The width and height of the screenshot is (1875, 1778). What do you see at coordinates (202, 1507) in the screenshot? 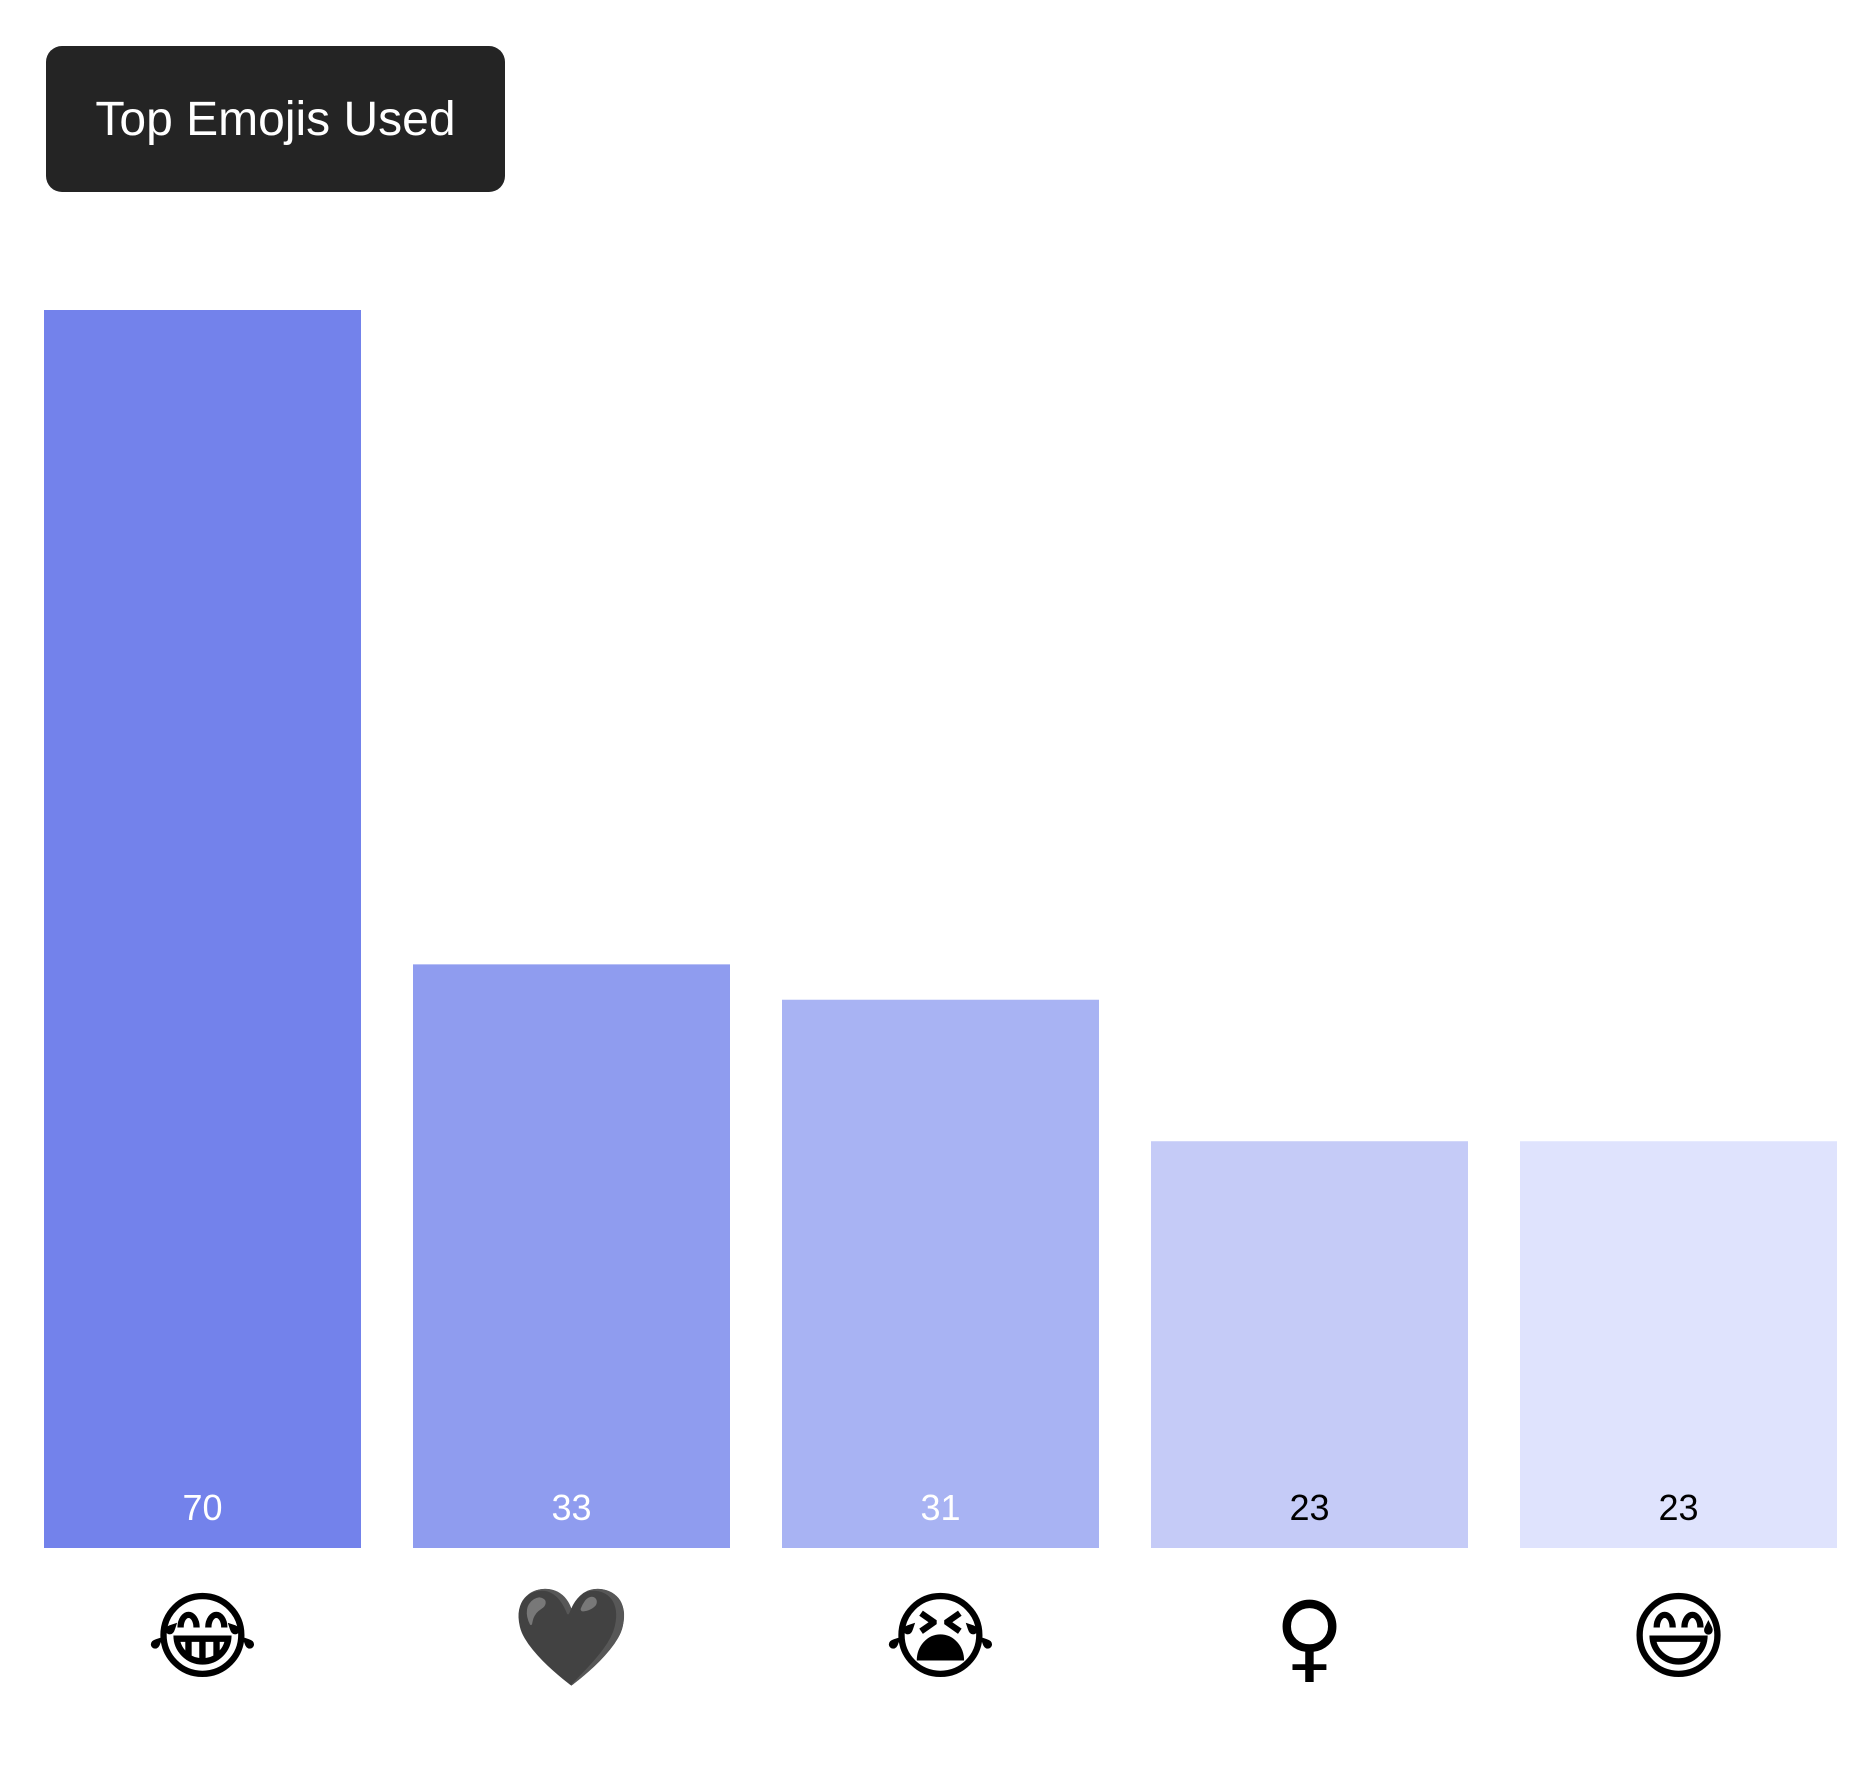
I see `value-label-0: 70` at bounding box center [202, 1507].